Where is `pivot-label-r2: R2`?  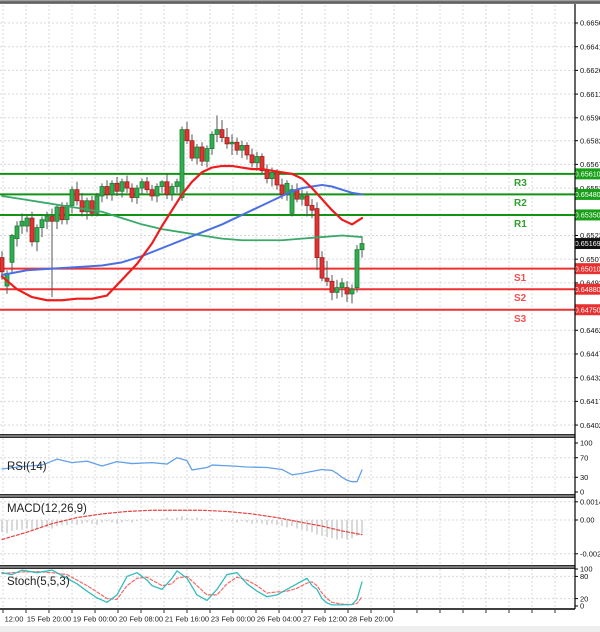 pivot-label-r2: R2 is located at coordinates (520, 204).